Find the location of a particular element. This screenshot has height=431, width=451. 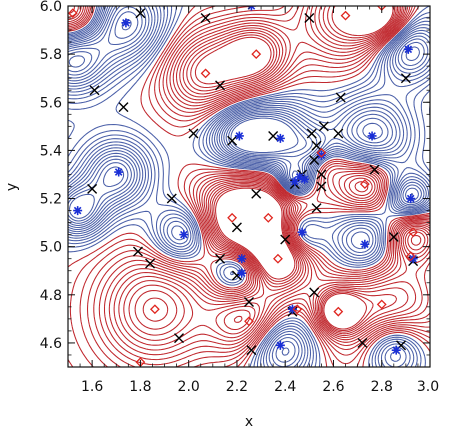

y-tick-label: 5.0 is located at coordinates (51, 248).